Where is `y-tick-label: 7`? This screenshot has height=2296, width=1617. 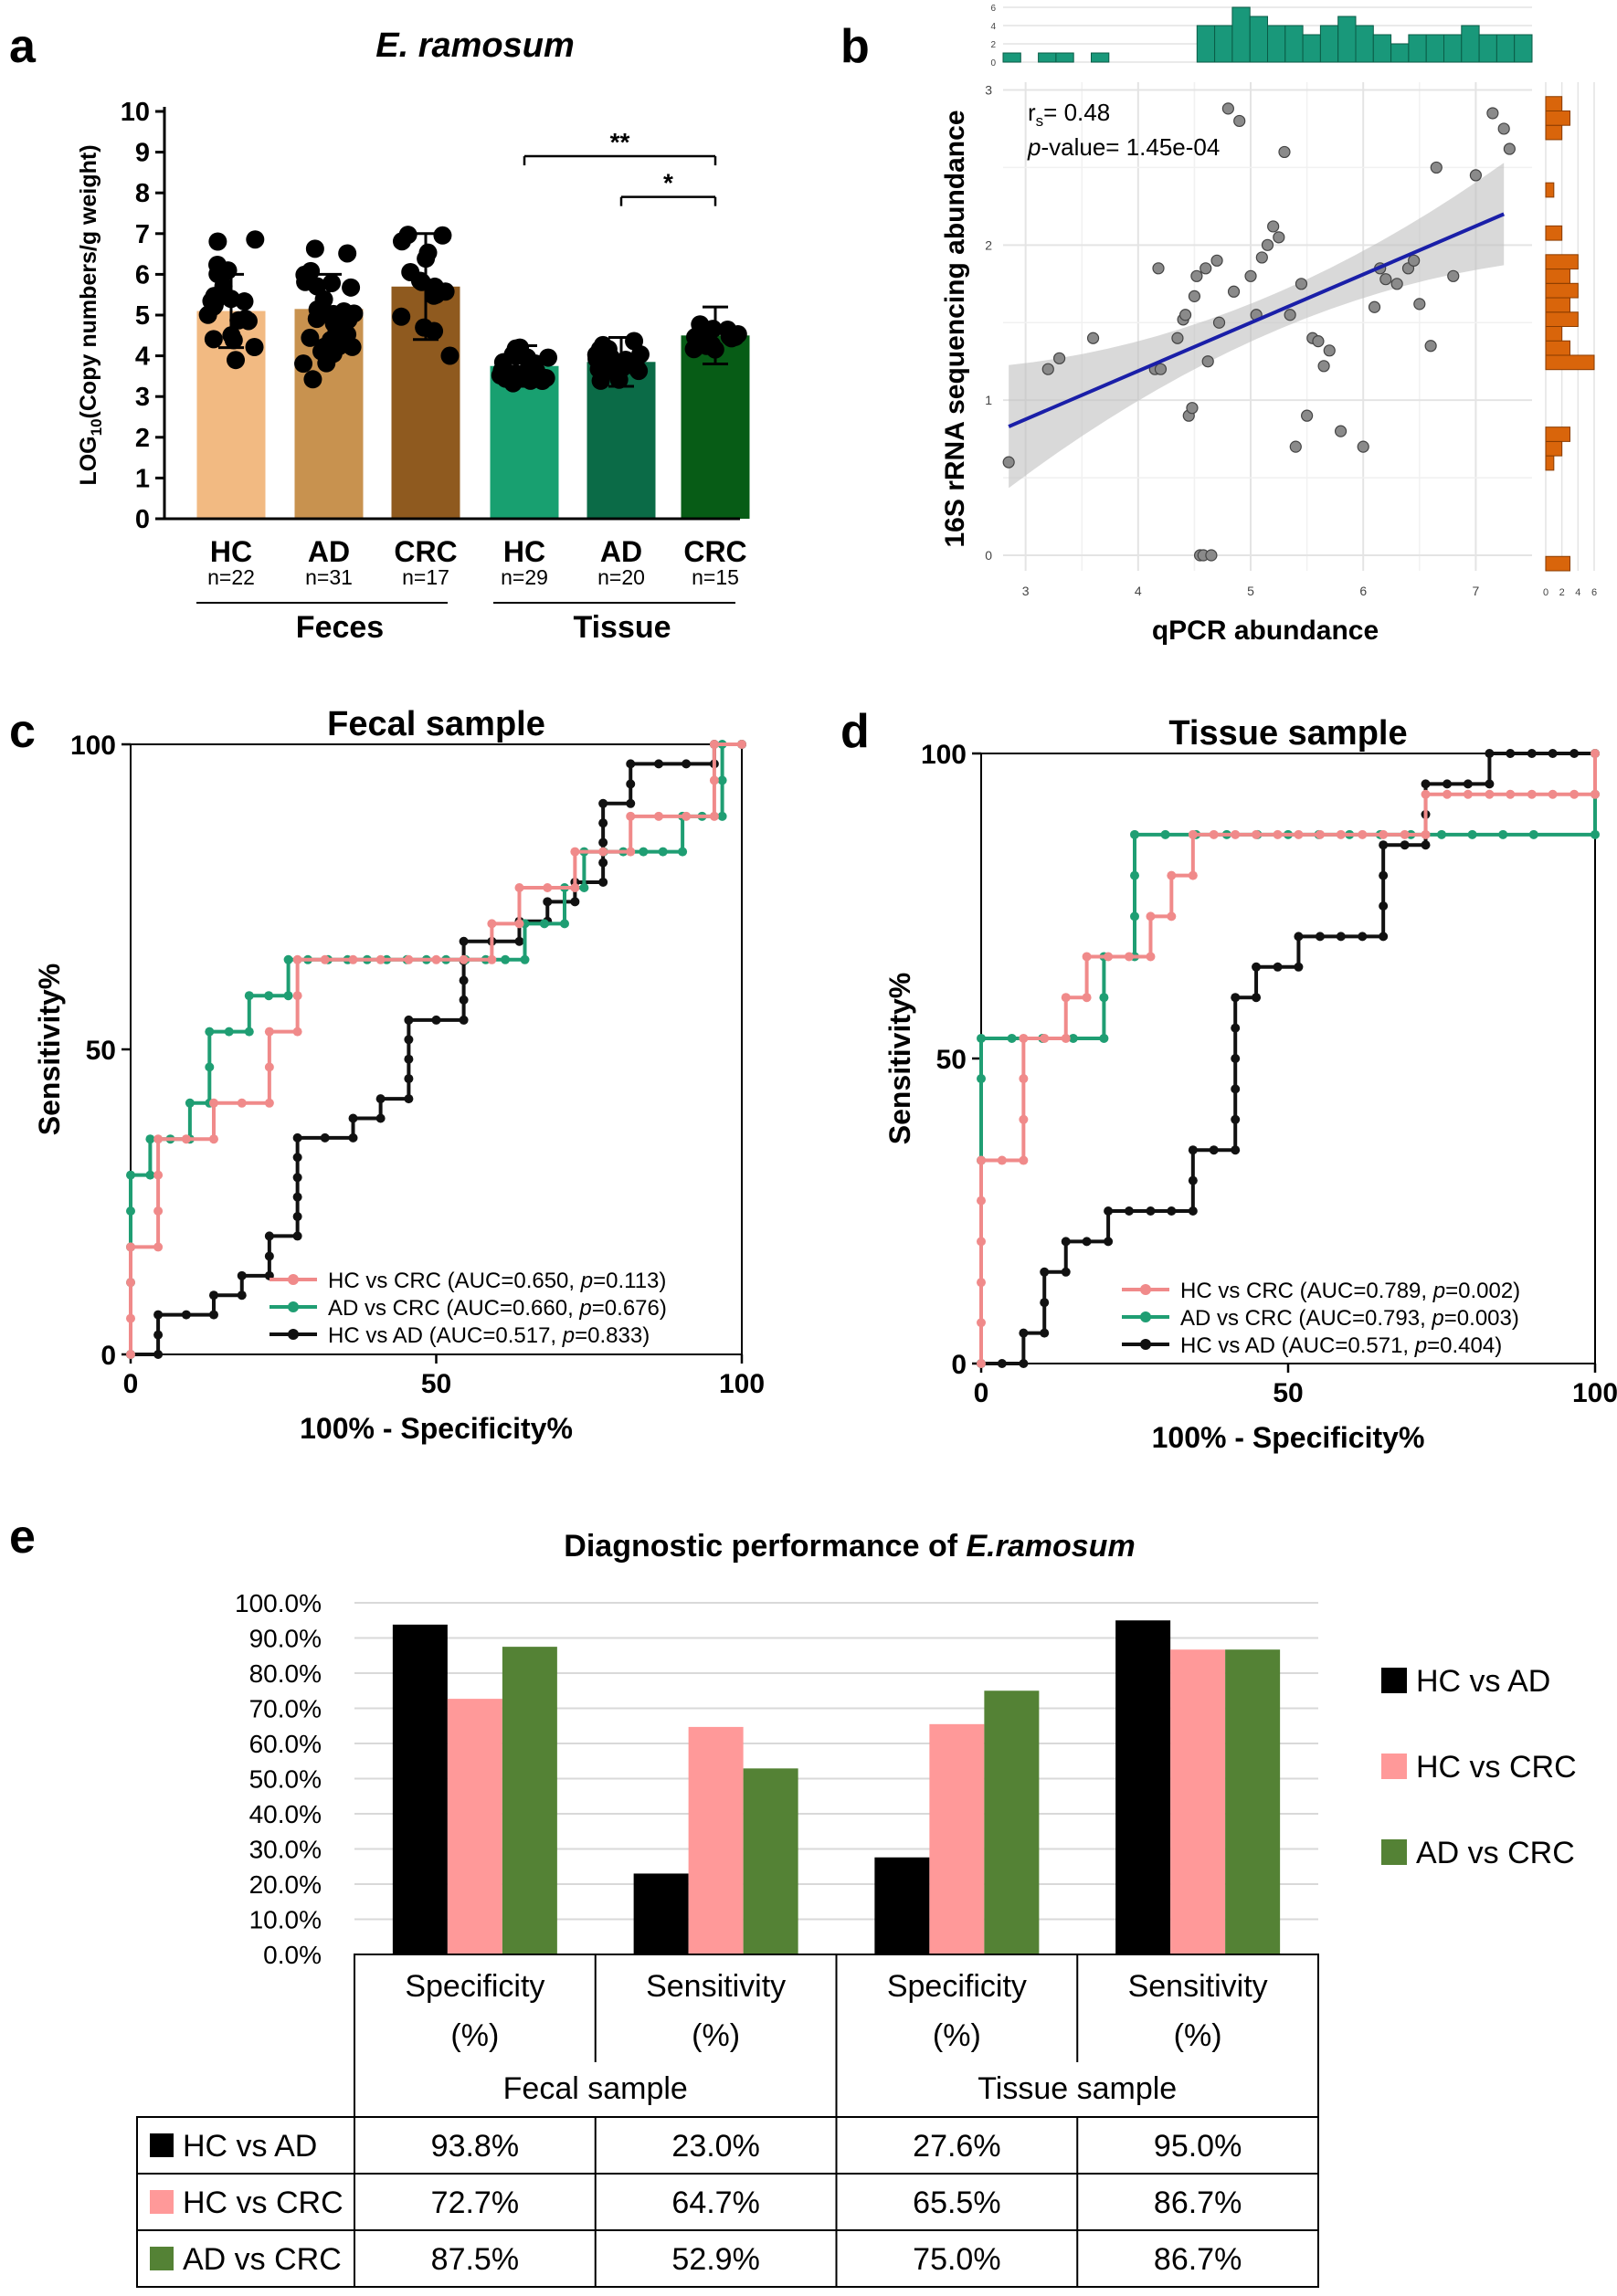
y-tick-label: 7 is located at coordinates (142, 234).